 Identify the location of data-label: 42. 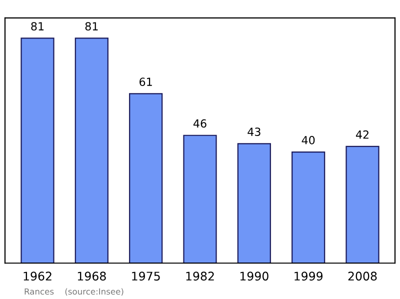
(362, 134).